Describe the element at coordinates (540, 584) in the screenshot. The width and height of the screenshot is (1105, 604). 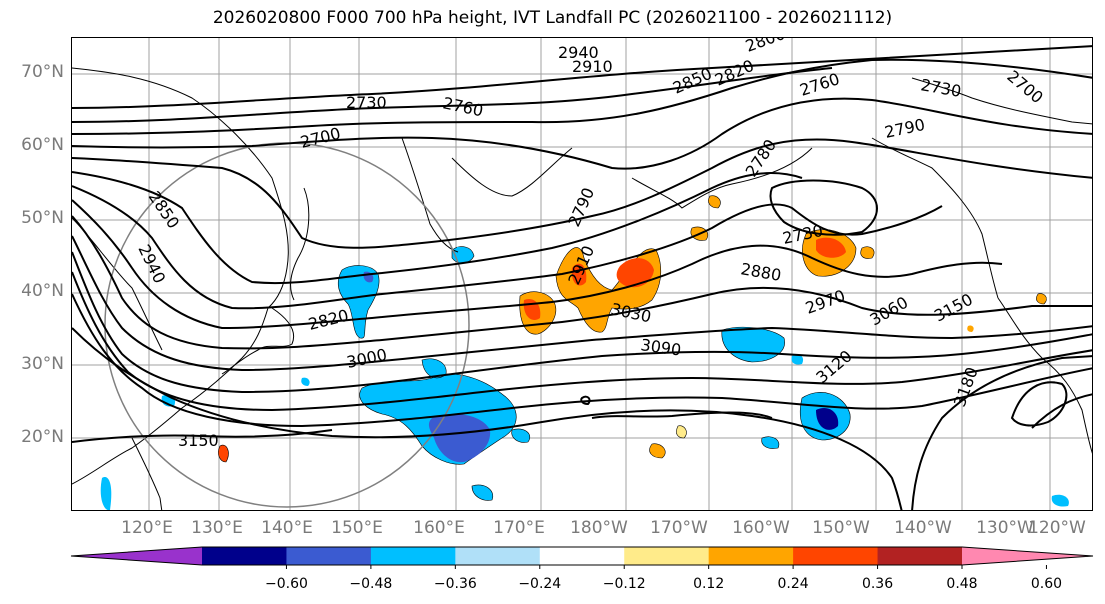
I see `colorbar-tick-label: −0.24` at that location.